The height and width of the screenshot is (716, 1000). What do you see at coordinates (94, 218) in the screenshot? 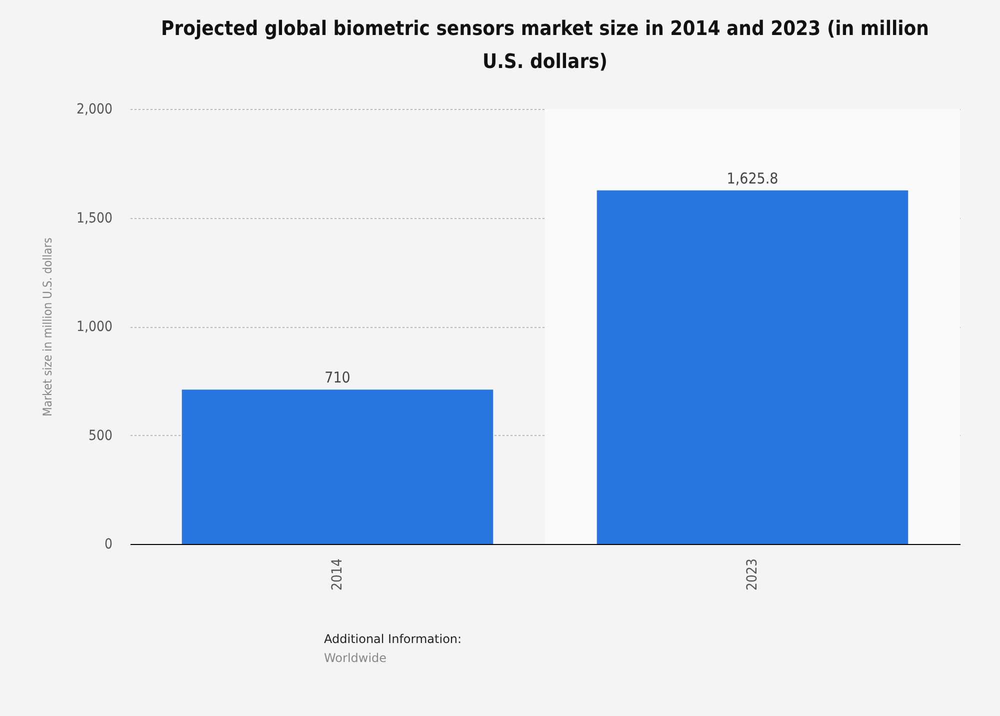
I see `y-tick-label: 1,500` at bounding box center [94, 218].